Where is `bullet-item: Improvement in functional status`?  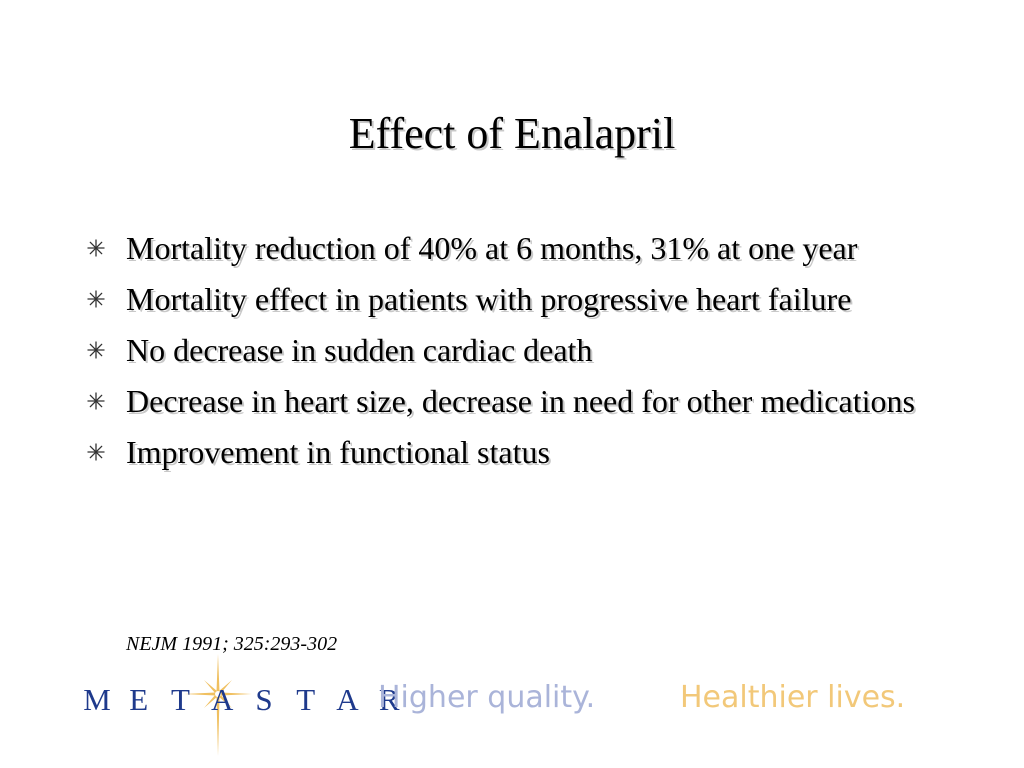
bullet-item: Improvement in functional status is located at coordinates (516, 452).